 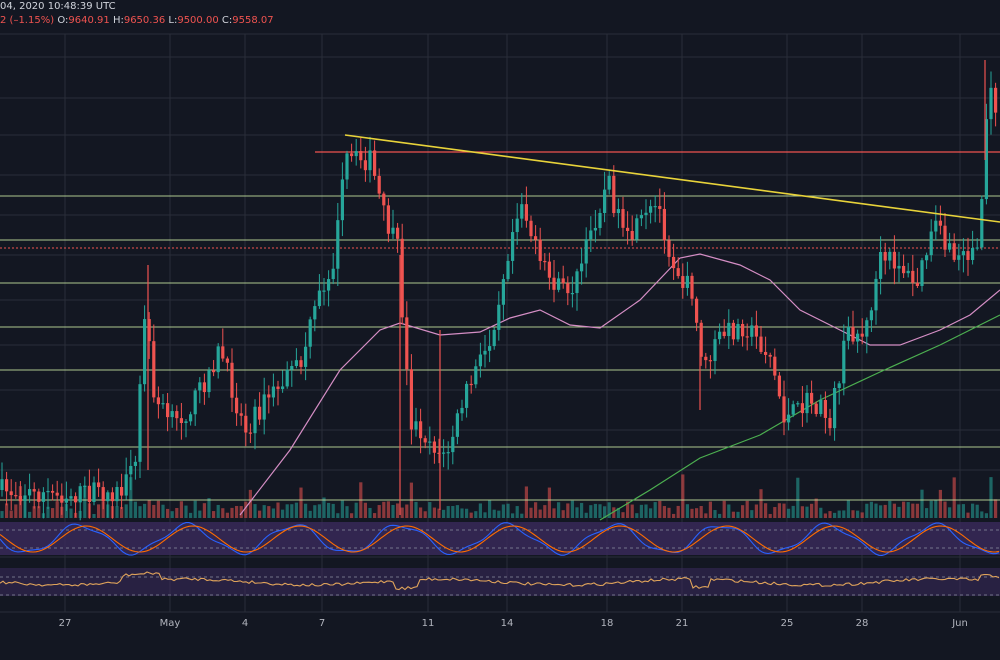 I want to click on stoch-d-line, so click(x=500, y=539).